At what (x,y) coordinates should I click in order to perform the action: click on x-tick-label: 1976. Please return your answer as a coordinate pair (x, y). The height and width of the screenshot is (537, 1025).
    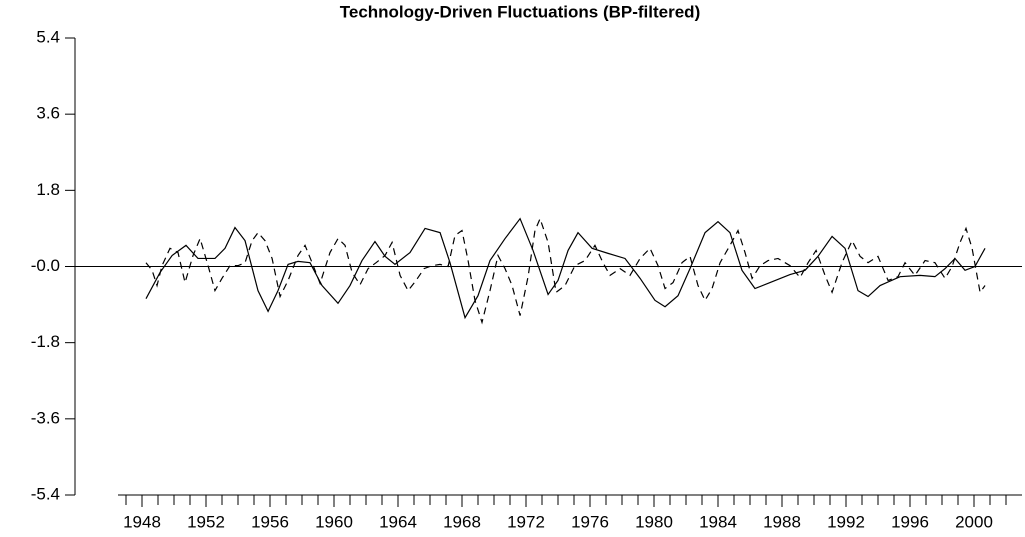
    Looking at the image, I should click on (590, 521).